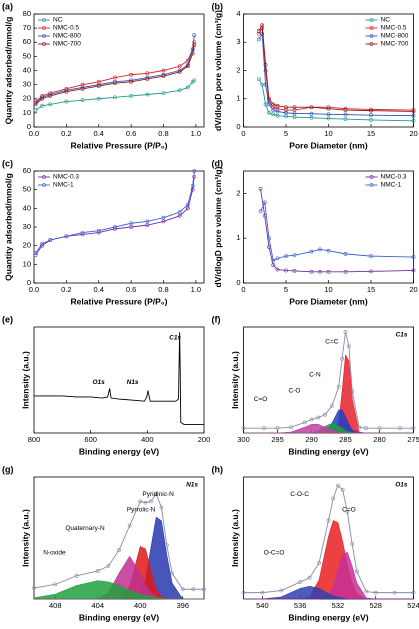  What do you see at coordinates (27, 13) in the screenshot?
I see `y-tick-label: 80` at bounding box center [27, 13].